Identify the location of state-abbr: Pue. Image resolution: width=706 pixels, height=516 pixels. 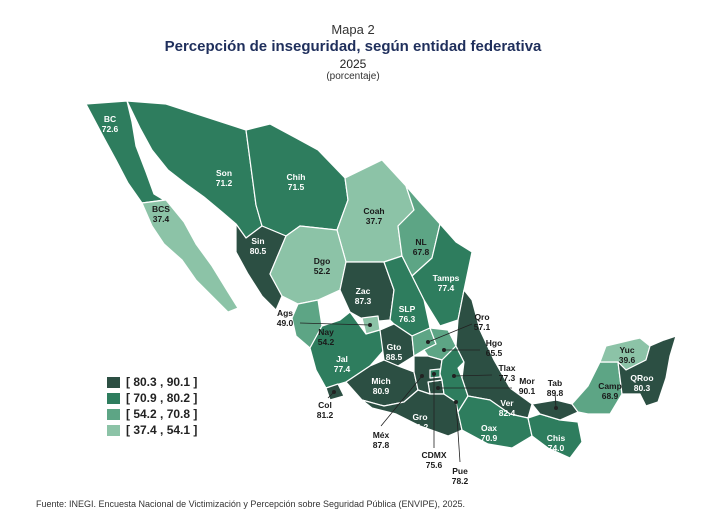
(460, 471).